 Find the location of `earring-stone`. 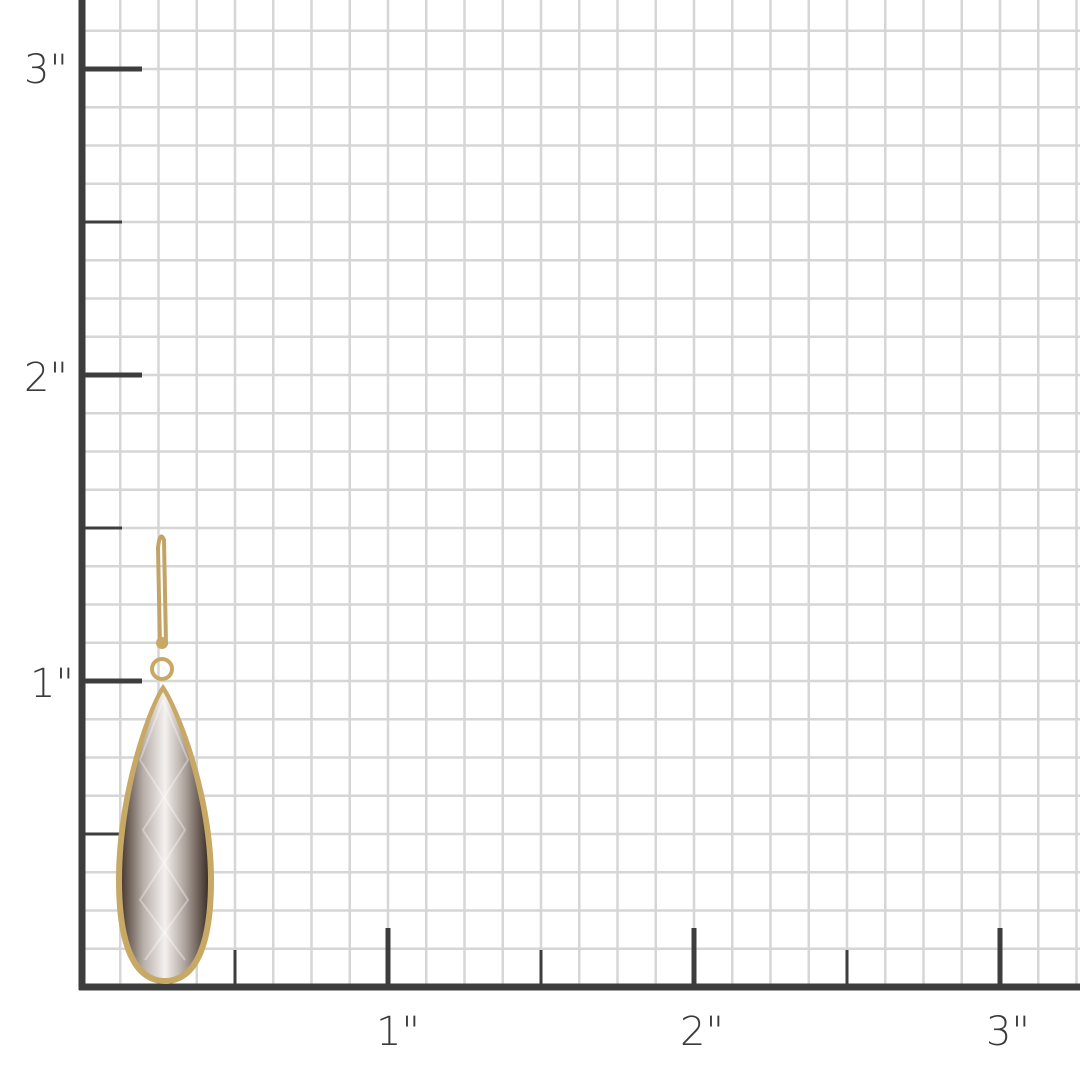

earring-stone is located at coordinates (165, 835).